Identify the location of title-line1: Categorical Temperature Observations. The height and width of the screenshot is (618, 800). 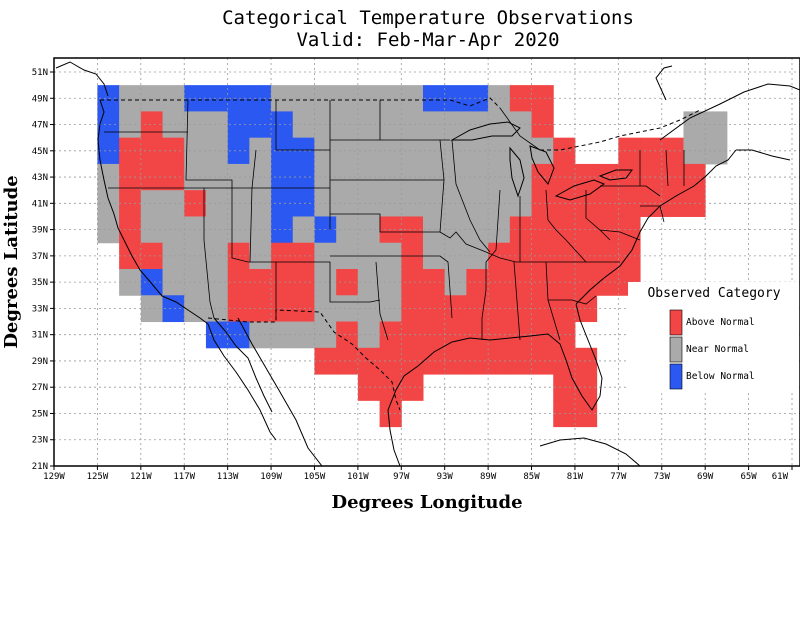
(428, 18).